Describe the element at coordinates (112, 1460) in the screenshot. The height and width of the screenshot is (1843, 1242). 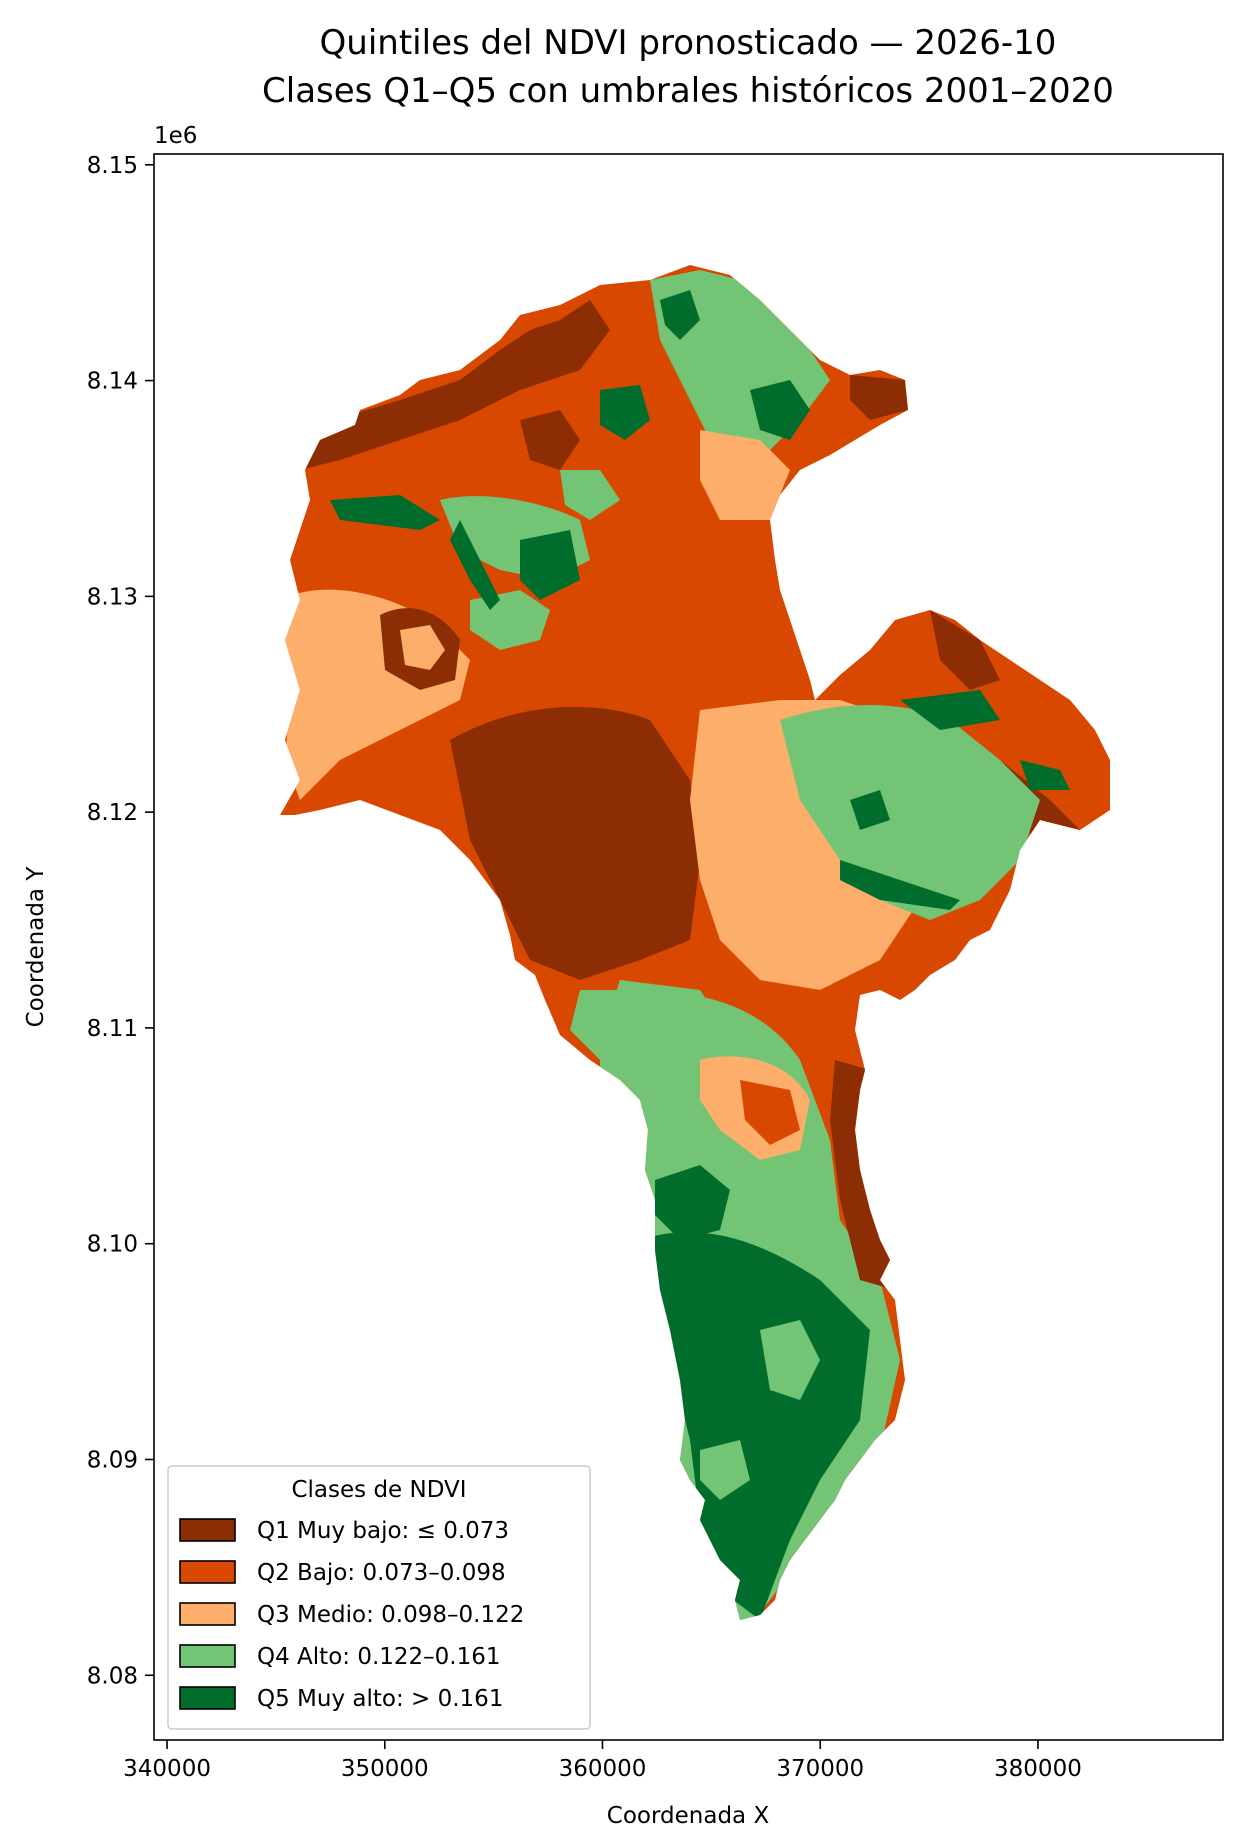
I see `y-tick-label: 8.09` at that location.